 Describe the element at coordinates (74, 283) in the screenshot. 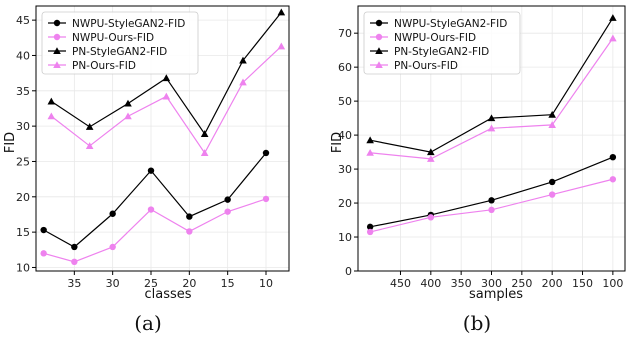

I see `x-tick-label: 35` at that location.